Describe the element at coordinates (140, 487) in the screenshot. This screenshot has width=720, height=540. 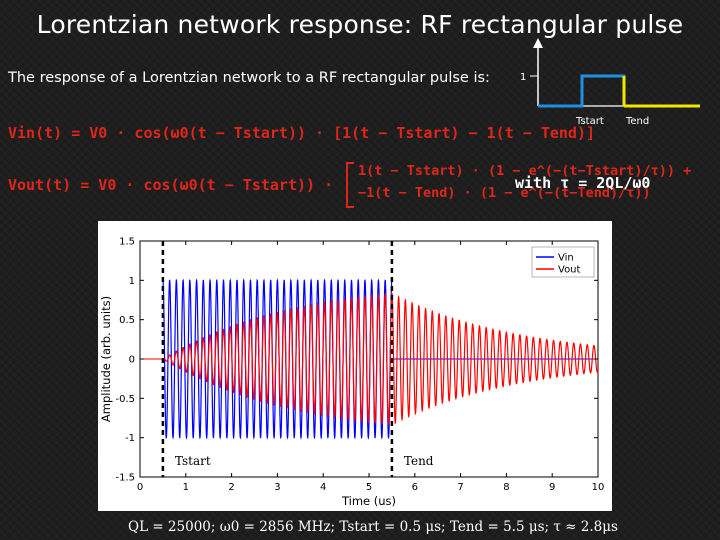
I see `x-tick-label: 0` at that location.